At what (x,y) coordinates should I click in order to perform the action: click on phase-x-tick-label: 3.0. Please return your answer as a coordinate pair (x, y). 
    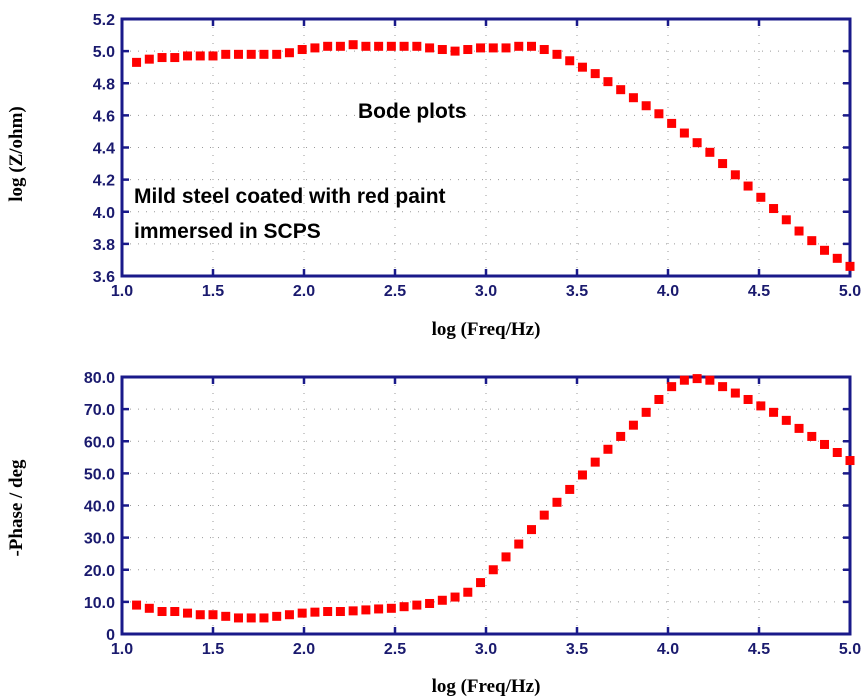
    Looking at the image, I should click on (486, 649).